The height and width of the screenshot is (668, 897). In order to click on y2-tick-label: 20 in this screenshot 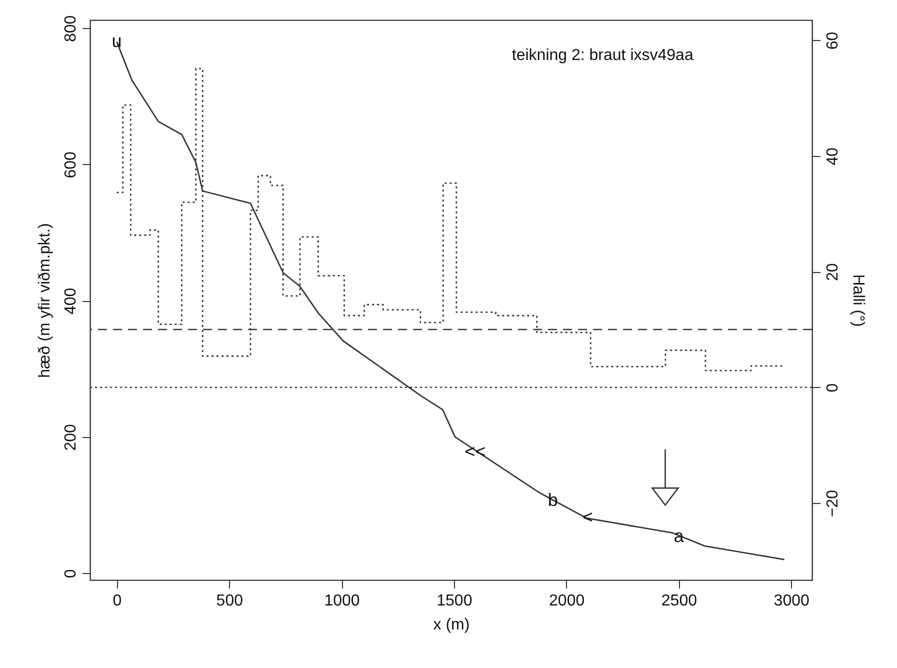, I will do `click(833, 272)`.